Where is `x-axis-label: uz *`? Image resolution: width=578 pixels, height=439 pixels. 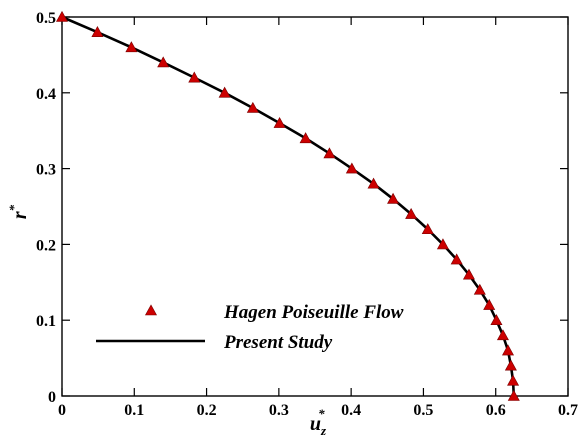 x-axis-label: uz * is located at coordinates (318, 422).